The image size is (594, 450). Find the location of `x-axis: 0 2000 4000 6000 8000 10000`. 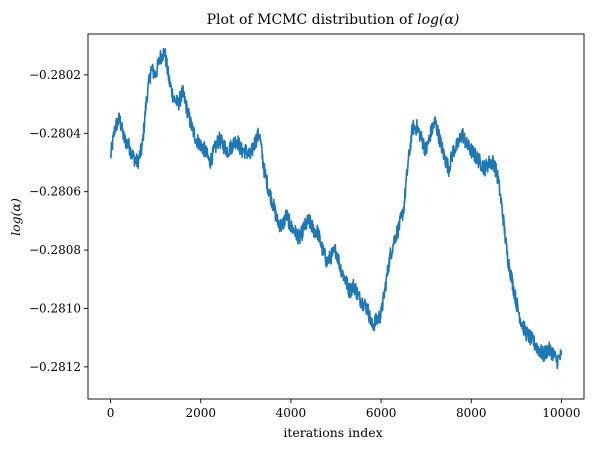

x-axis: 0 2000 4000 6000 8000 10000 is located at coordinates (344, 409).